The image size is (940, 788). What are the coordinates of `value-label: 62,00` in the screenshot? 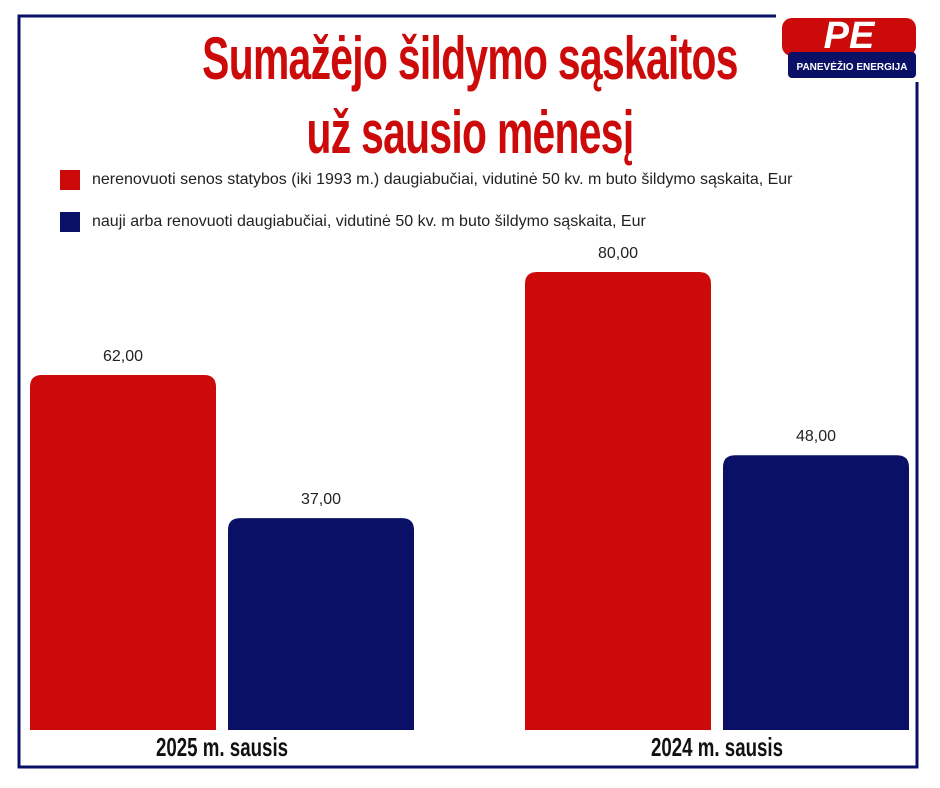 It's located at (123, 356).